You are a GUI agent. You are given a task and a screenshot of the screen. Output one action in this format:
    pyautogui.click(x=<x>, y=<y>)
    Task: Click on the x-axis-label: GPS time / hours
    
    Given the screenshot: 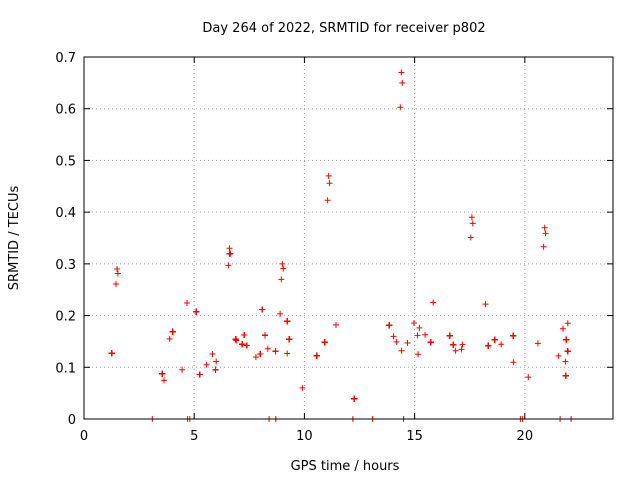 What is the action you would take?
    pyautogui.click(x=345, y=466)
    